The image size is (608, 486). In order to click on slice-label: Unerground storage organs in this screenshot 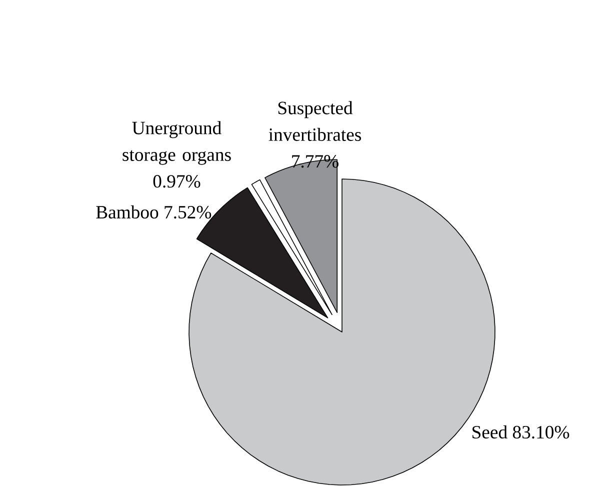, I will do `click(176, 143)`.